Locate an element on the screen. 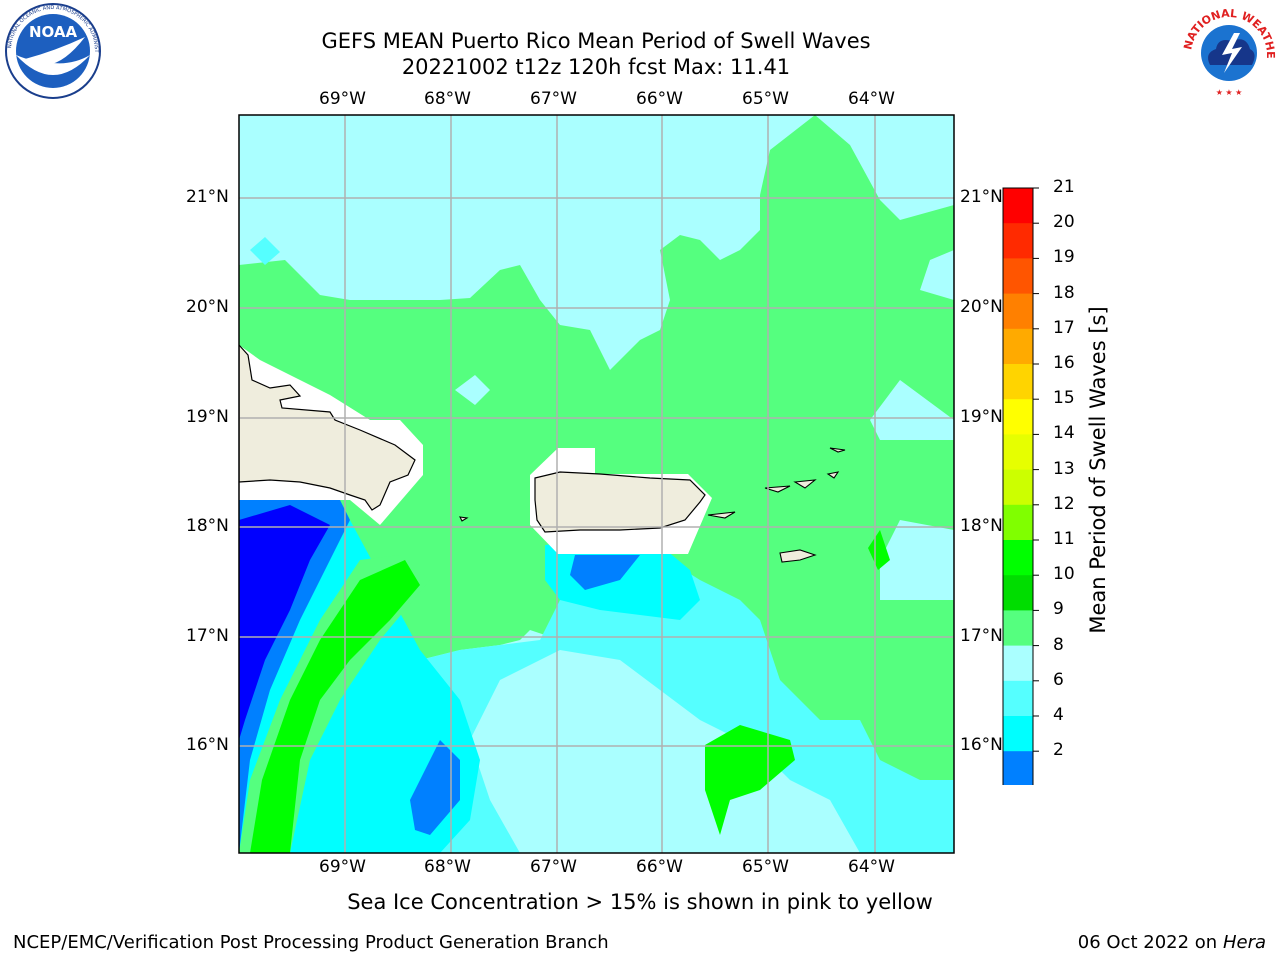 The height and width of the screenshot is (960, 1280). colorbar-label: 15 is located at coordinates (1064, 398).